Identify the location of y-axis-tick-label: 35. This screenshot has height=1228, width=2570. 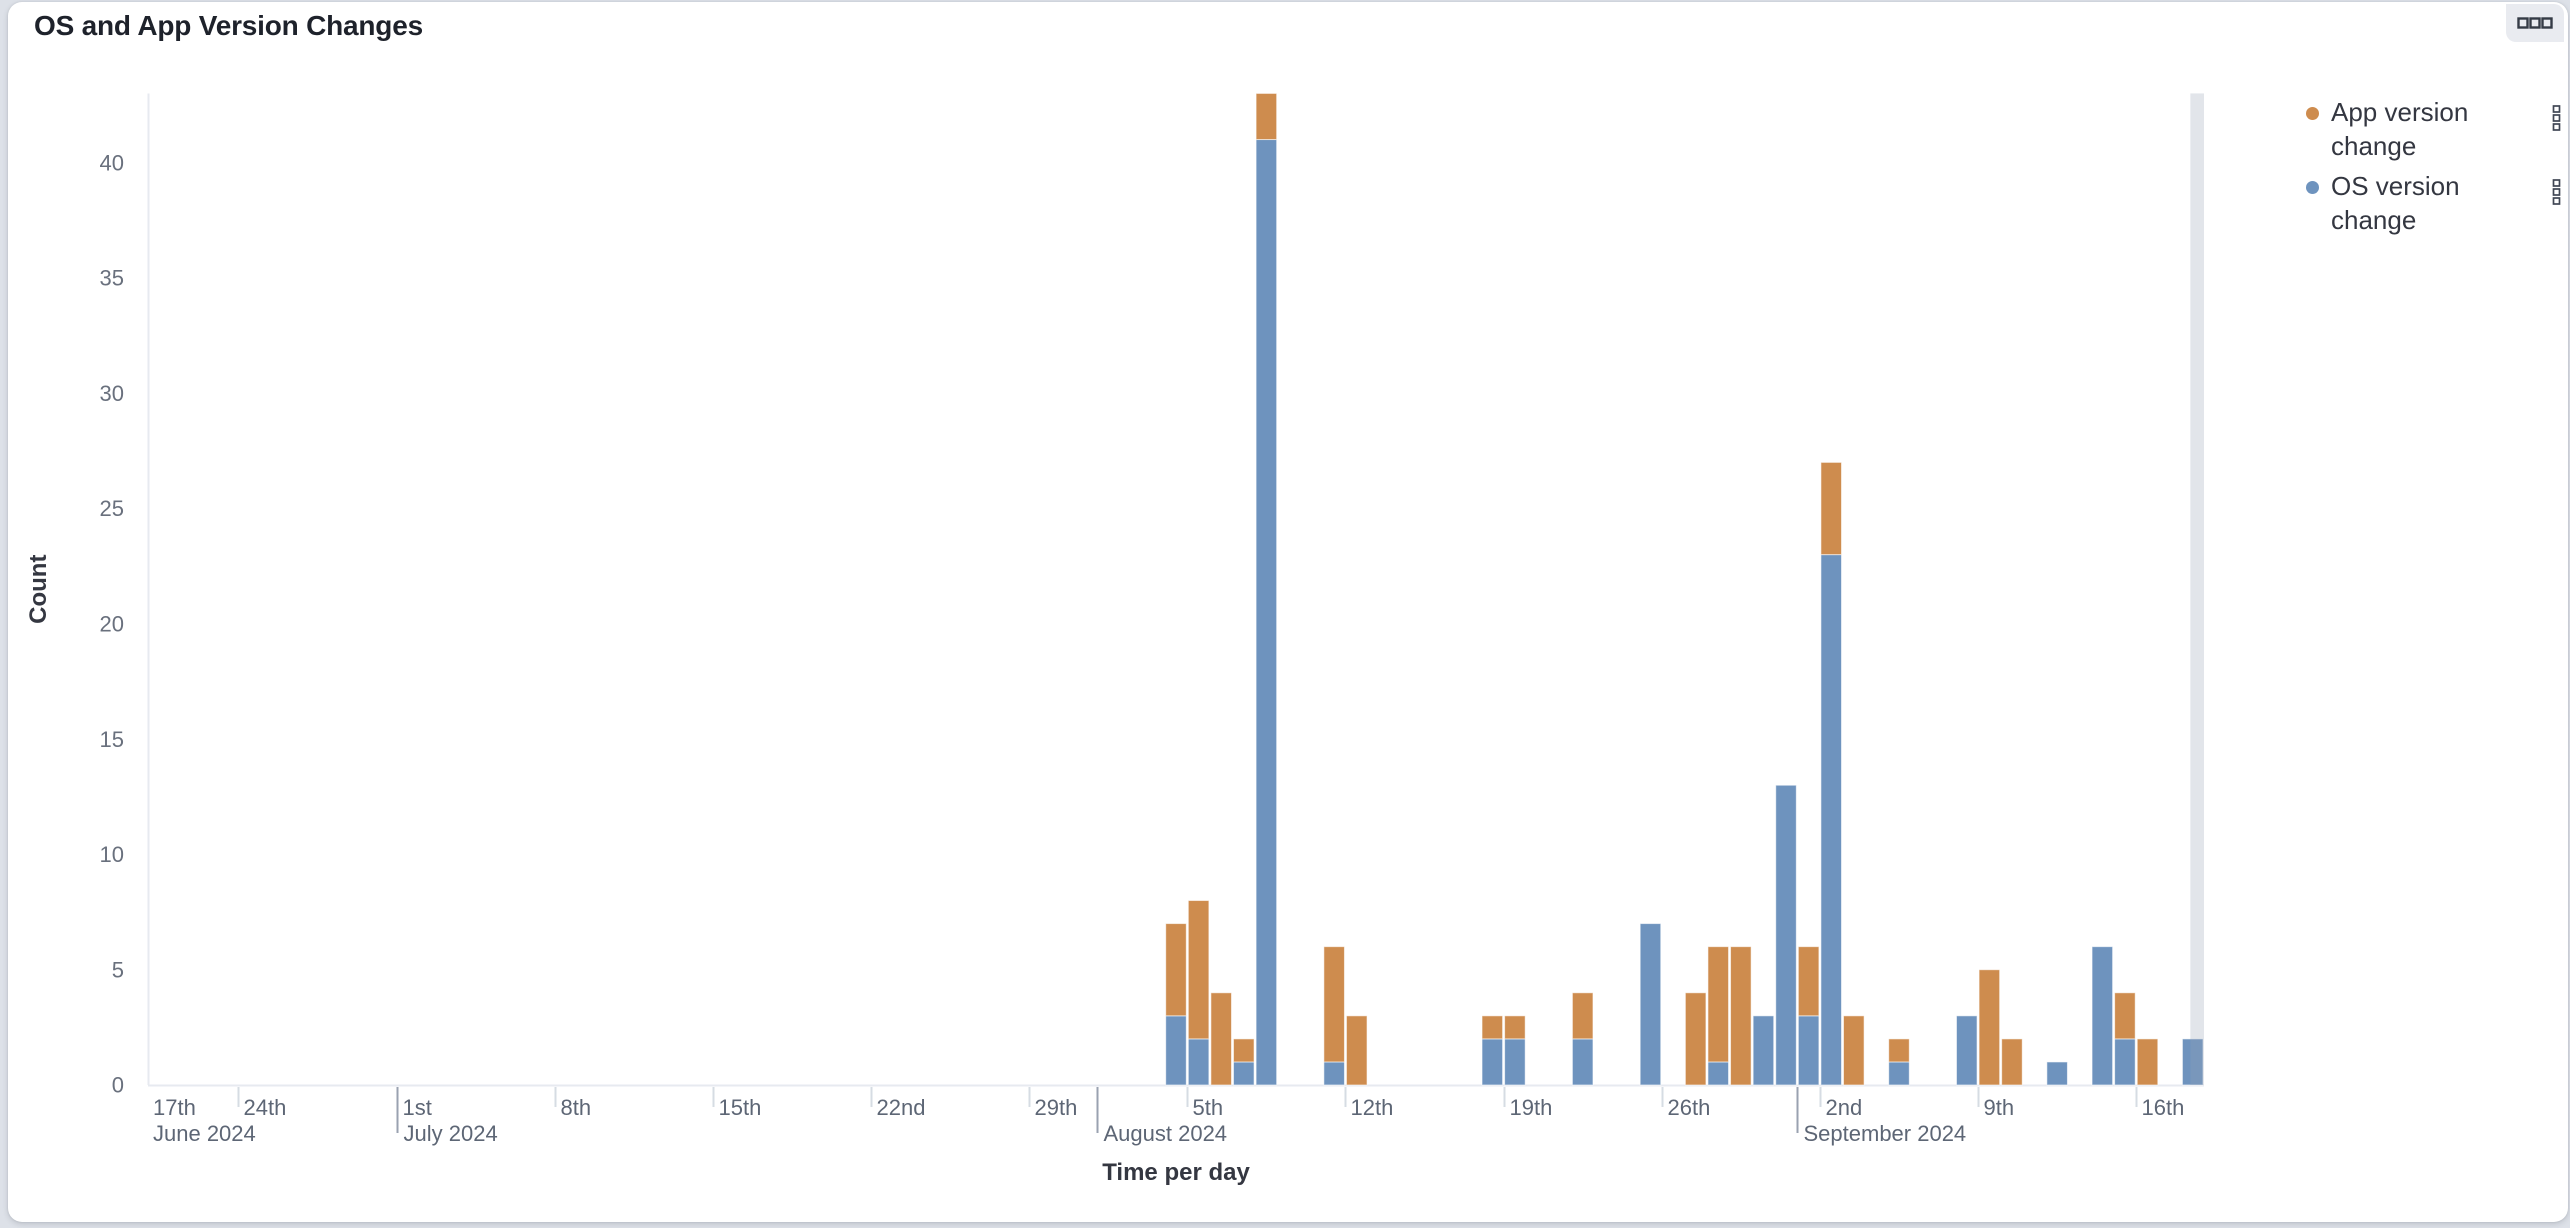
(112, 278).